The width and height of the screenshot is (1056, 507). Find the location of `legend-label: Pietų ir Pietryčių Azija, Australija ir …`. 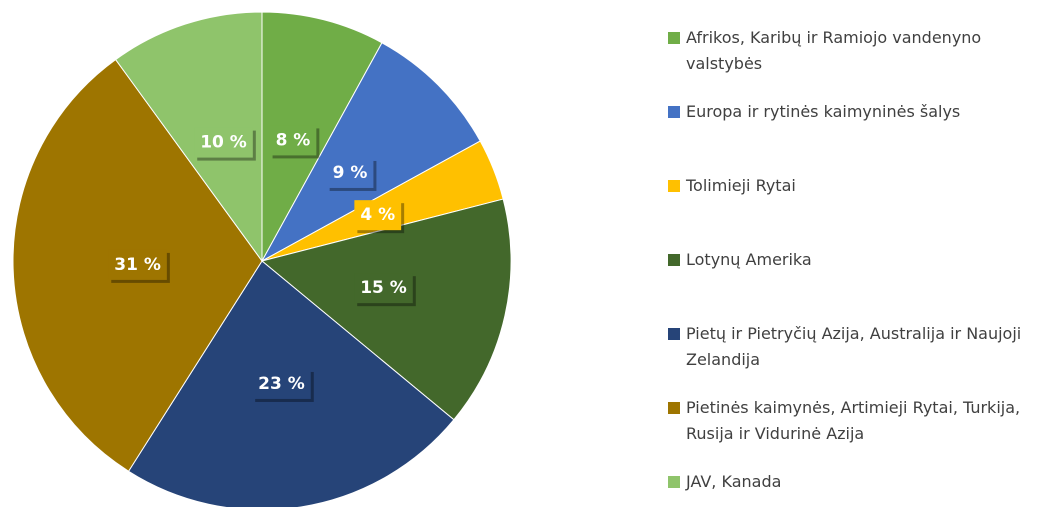

legend-label: Pietų ir Pietryčių Azija, Australija ir … is located at coordinates (854, 346).